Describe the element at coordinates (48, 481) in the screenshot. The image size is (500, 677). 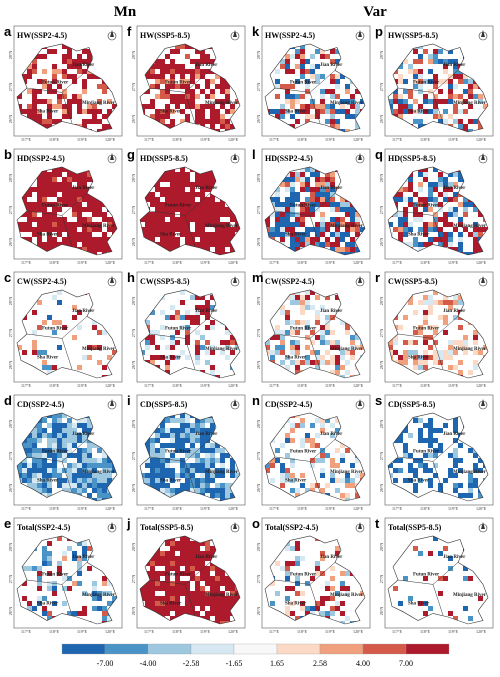
I see `river-label: Sha River` at that location.